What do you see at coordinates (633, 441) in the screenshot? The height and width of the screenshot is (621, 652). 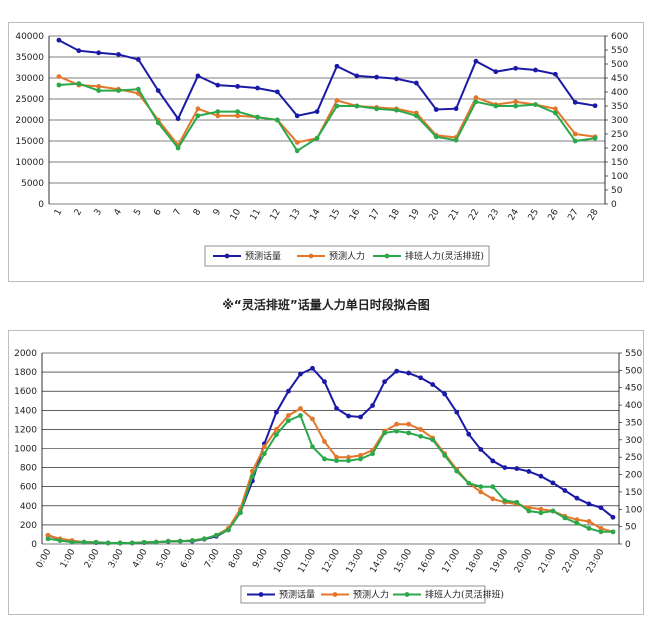 I see `bottom-y-right-tick: 300` at bounding box center [633, 441].